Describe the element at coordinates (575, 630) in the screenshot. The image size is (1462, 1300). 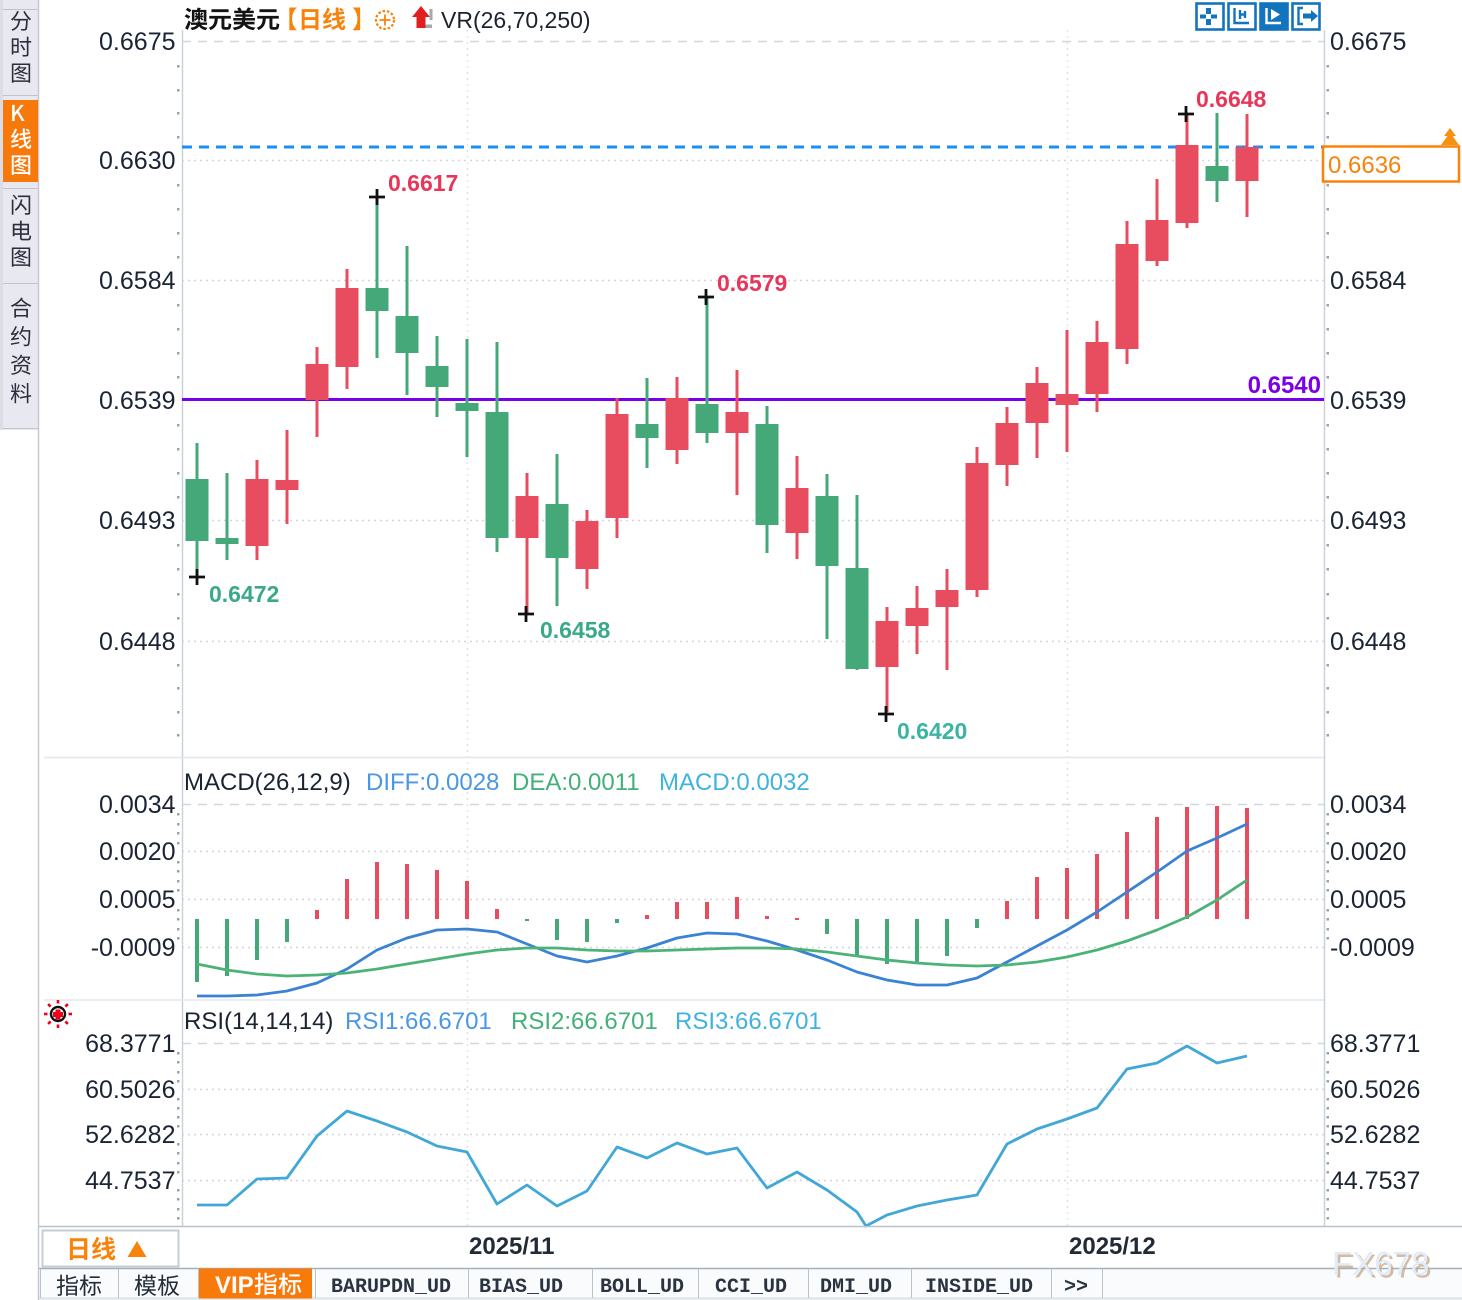
I see `svg-text: 0.6458` at that location.